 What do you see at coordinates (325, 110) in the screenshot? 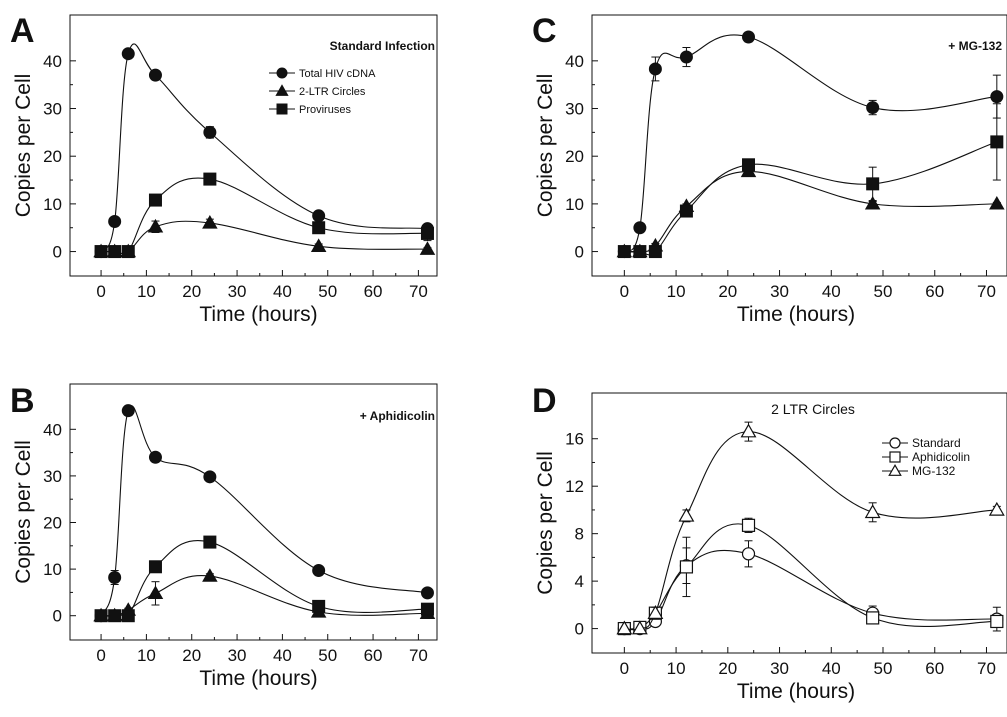
I see `legend-label: Proviruses` at bounding box center [325, 110].